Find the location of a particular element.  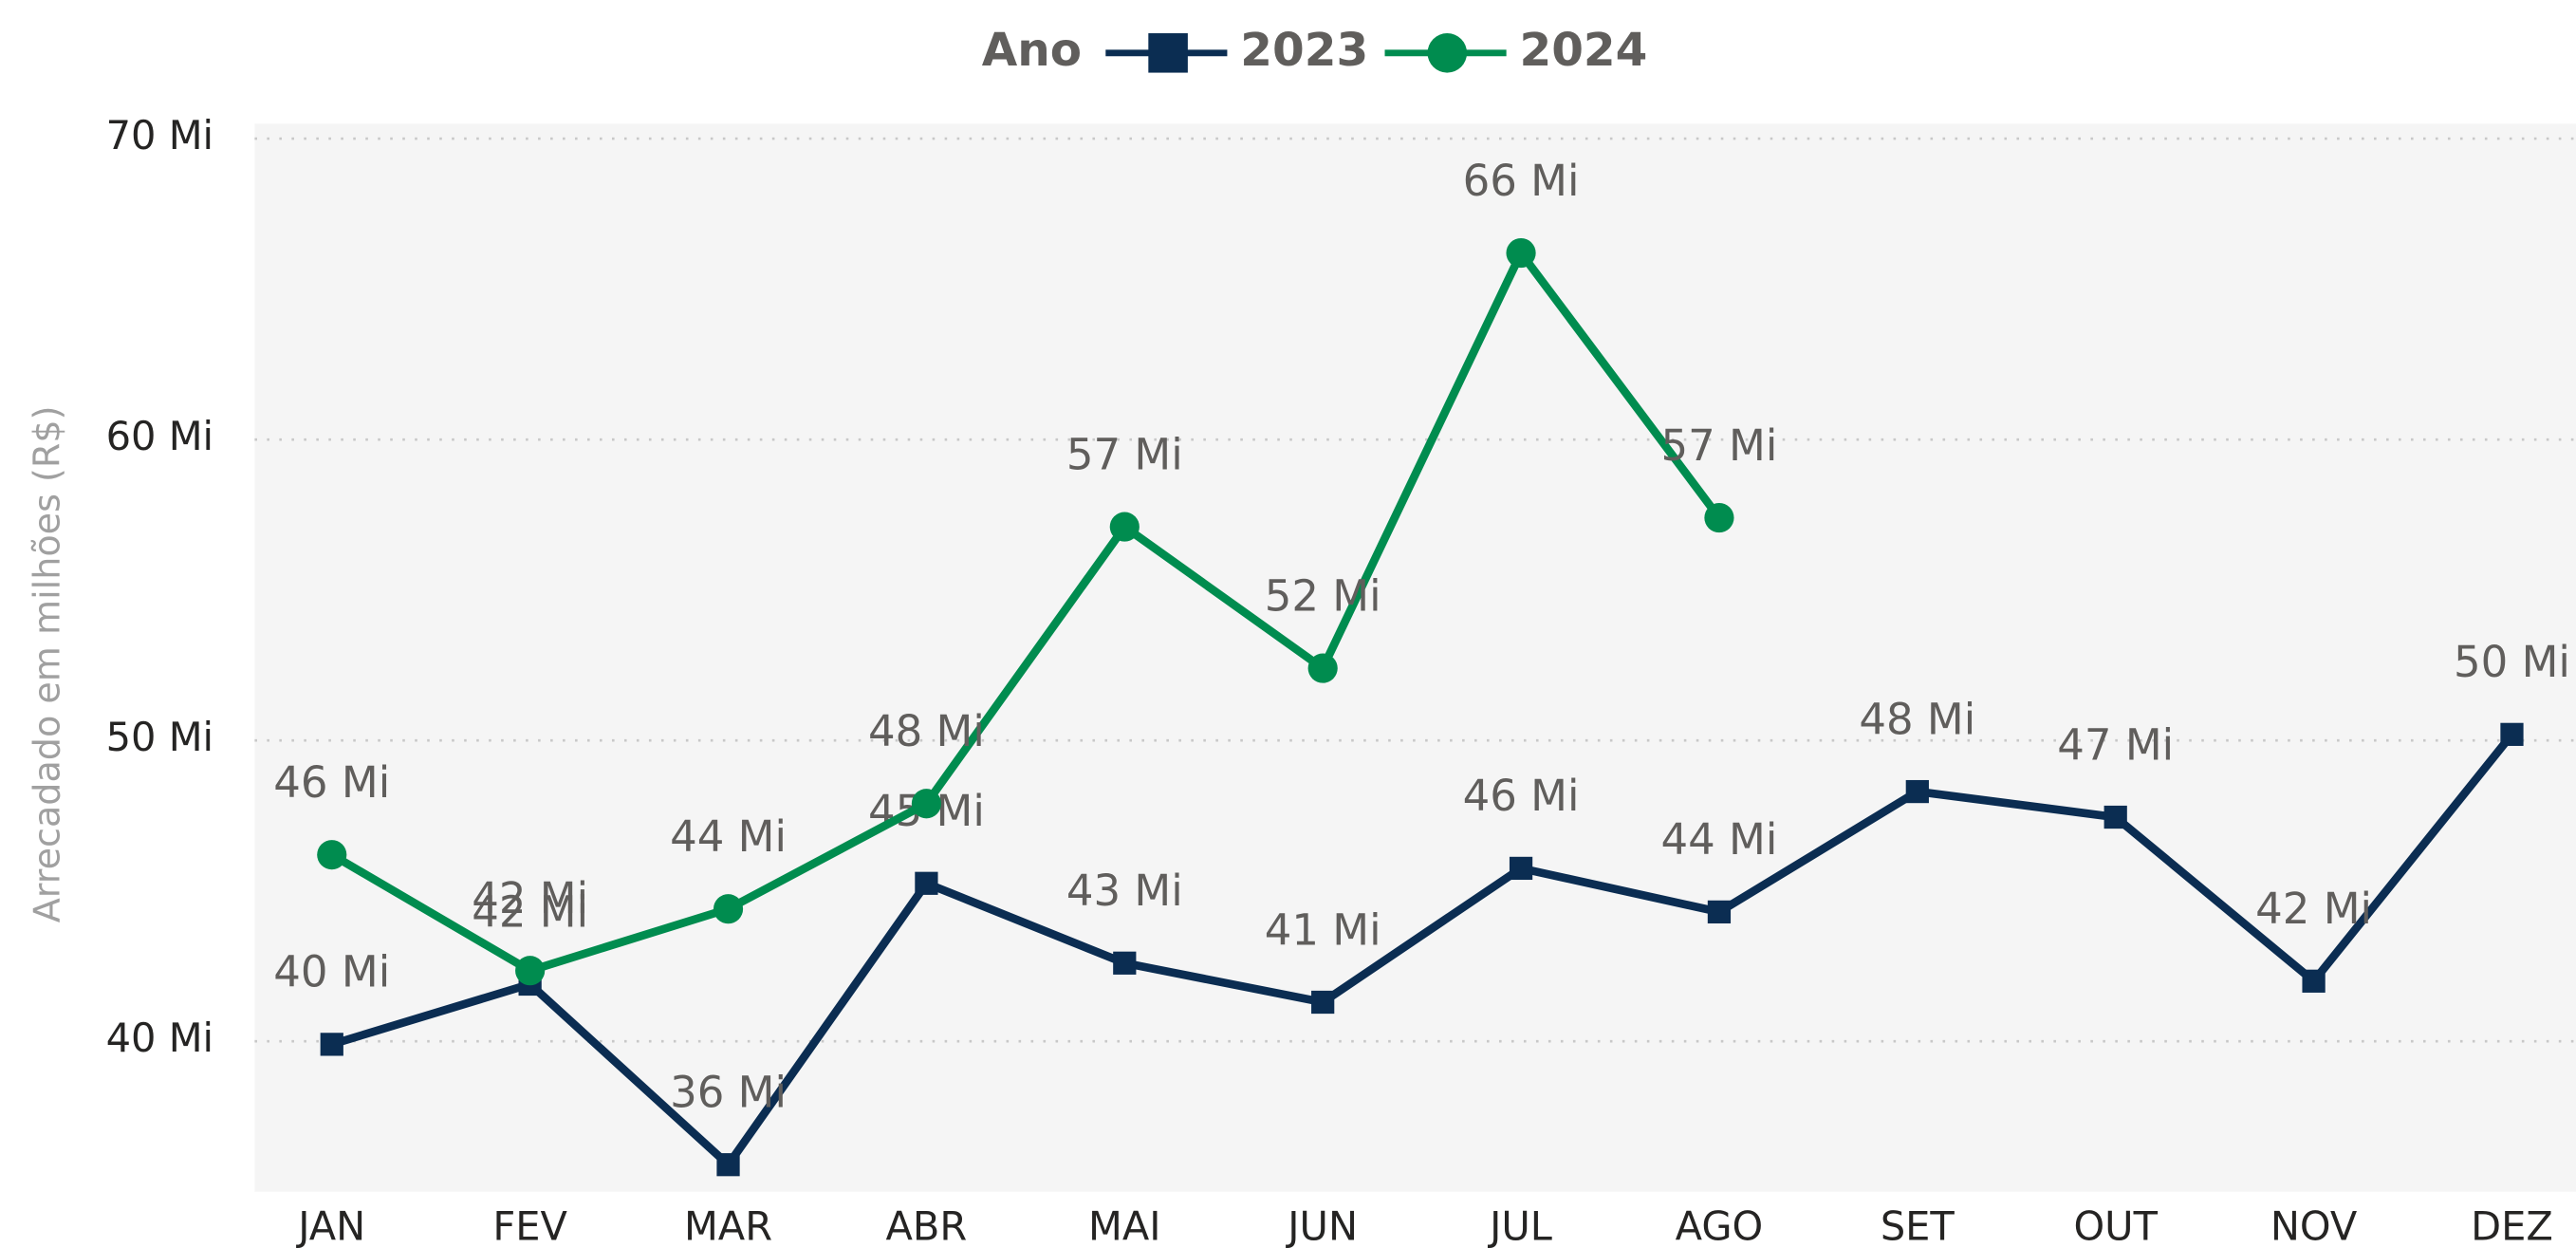

data-label: 47 Mi is located at coordinates (2115, 744).